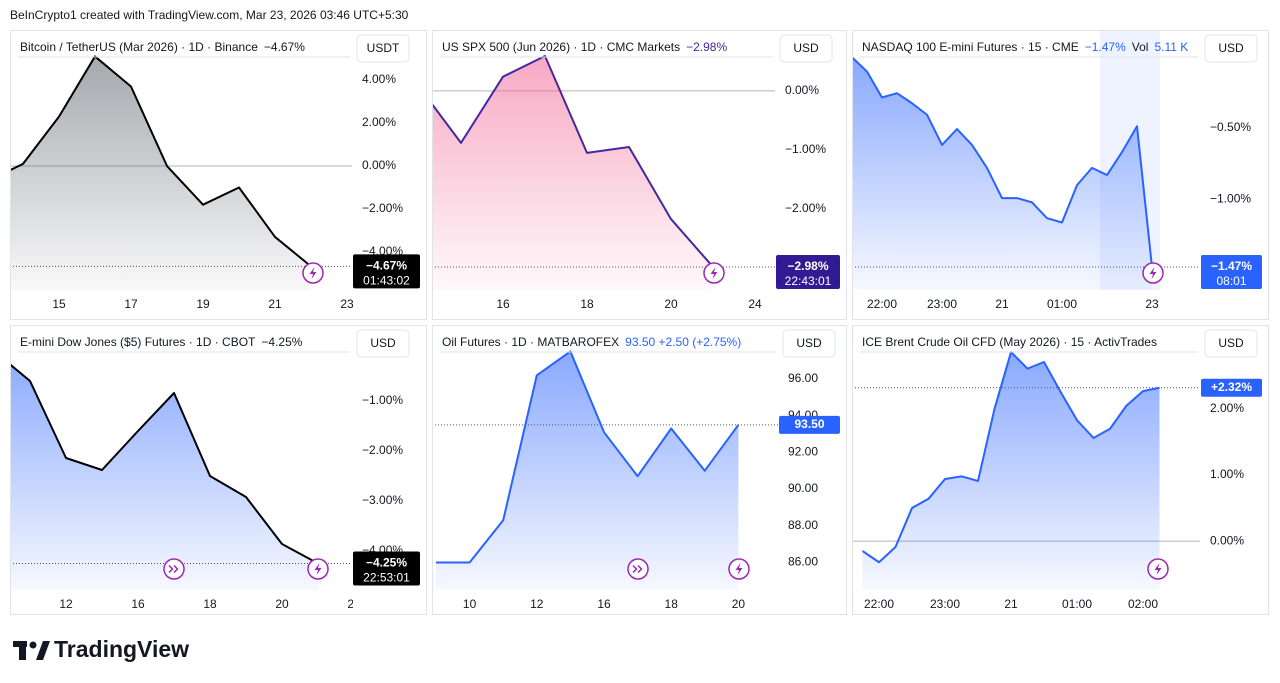  What do you see at coordinates (1077, 604) in the screenshot?
I see `x-tick-label: 01:00` at bounding box center [1077, 604].